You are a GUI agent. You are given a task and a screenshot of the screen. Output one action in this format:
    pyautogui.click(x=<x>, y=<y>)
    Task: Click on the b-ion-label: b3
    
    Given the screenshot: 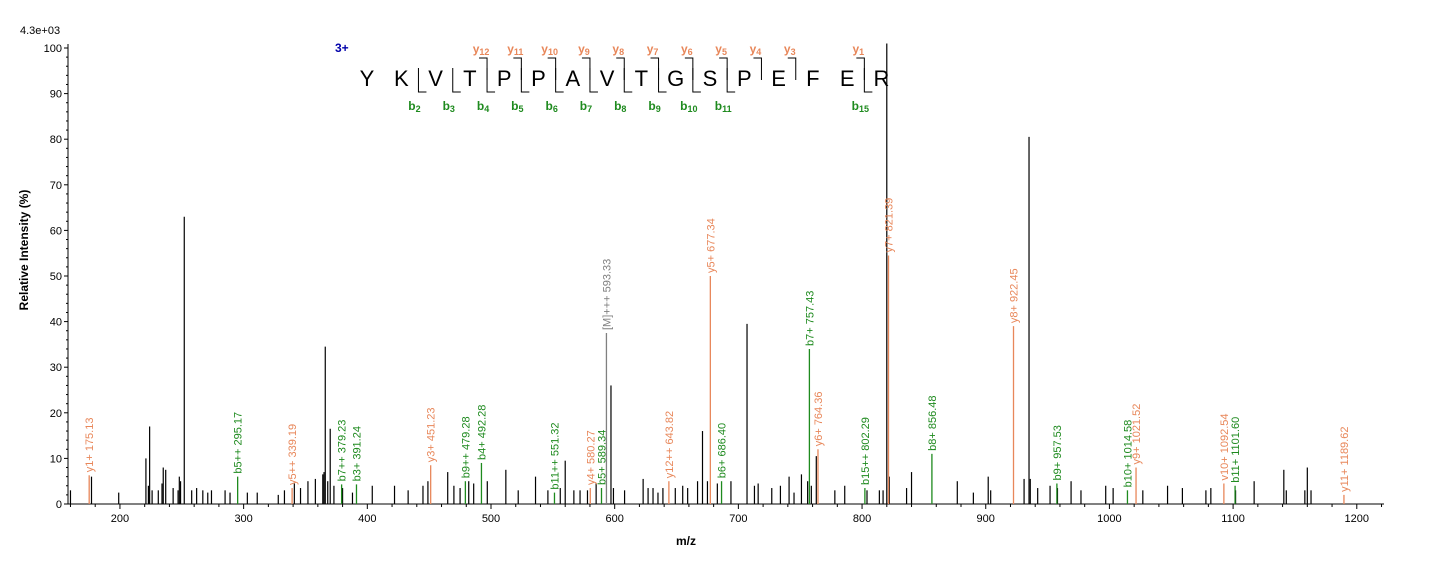 What is the action you would take?
    pyautogui.click(x=449, y=106)
    